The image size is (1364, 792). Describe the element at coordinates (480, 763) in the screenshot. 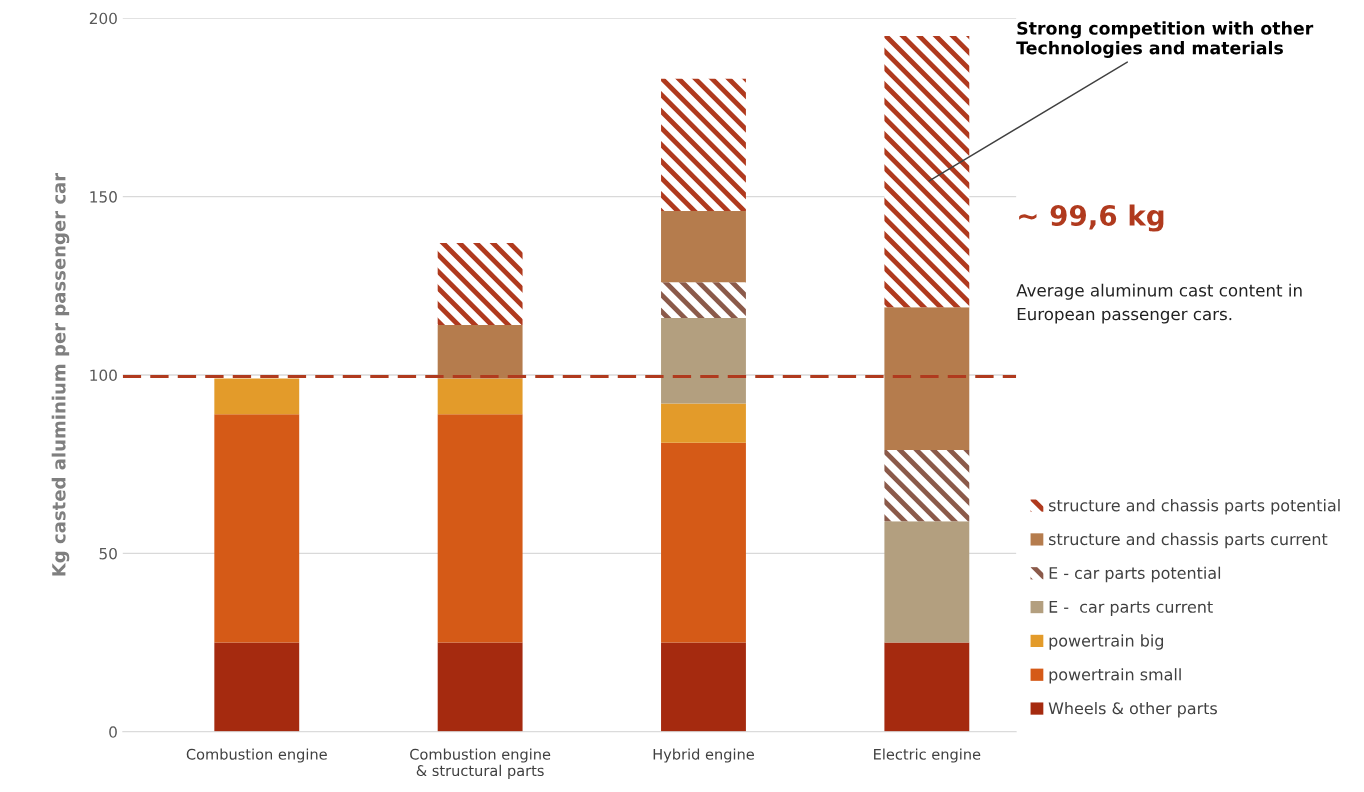

I see `x-tick-label: Combustion engine & structural parts` at that location.